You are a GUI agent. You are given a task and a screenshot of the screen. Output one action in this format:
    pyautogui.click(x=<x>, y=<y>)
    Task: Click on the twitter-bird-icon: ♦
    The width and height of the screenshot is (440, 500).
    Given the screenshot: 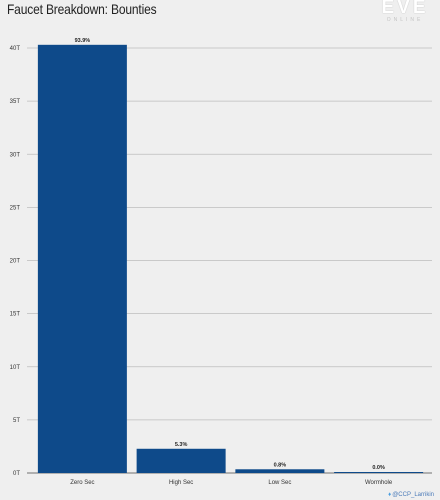 What is the action you would take?
    pyautogui.click(x=390, y=495)
    